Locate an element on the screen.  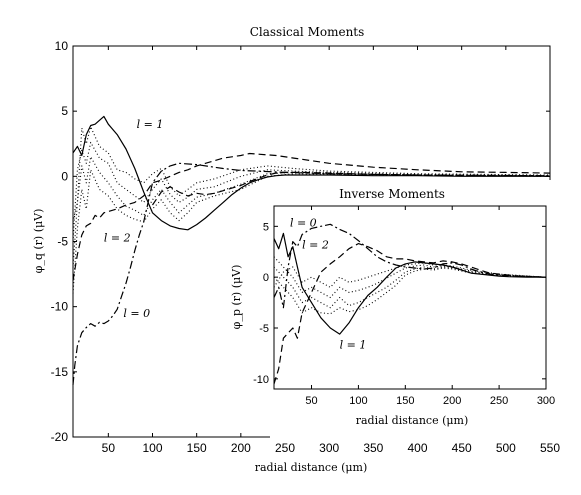
x-axis-label: radial distance (μm) is located at coordinates (311, 467).